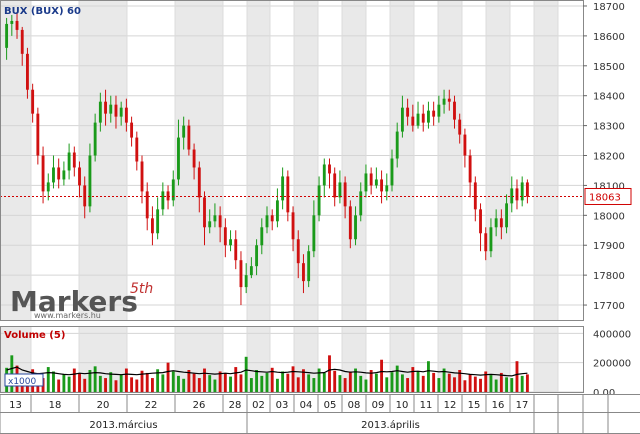 This screenshot has width=640, height=434. I want to click on x-day-label: 03, so click(282, 405).